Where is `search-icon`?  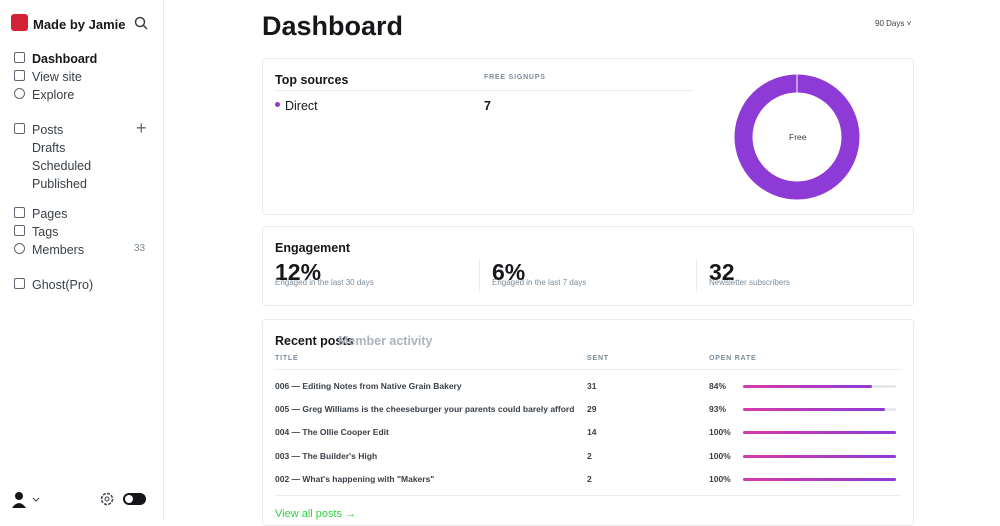 search-icon is located at coordinates (141, 23).